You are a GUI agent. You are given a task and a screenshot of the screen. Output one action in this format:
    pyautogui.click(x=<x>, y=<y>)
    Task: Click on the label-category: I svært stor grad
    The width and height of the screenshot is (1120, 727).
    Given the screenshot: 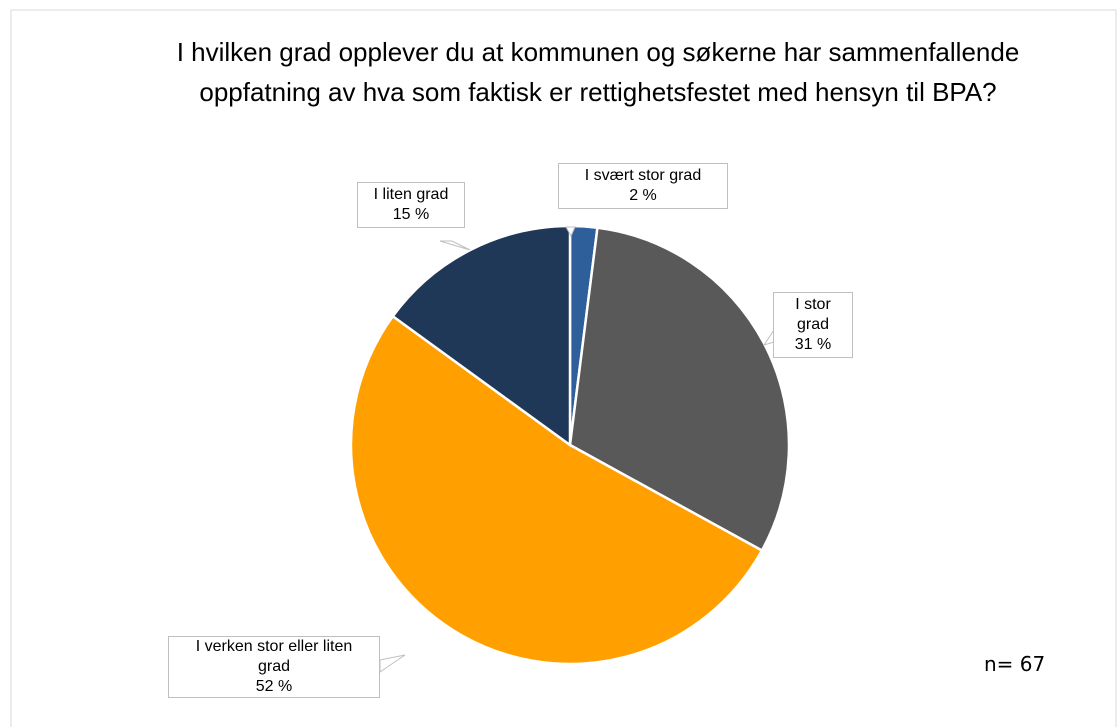 What is the action you would take?
    pyautogui.click(x=643, y=175)
    